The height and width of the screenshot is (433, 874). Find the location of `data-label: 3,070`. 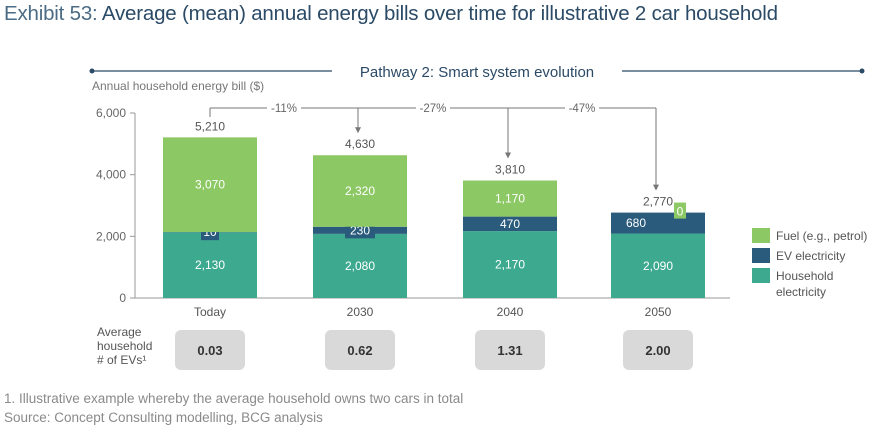

data-label: 3,070 is located at coordinates (210, 185).